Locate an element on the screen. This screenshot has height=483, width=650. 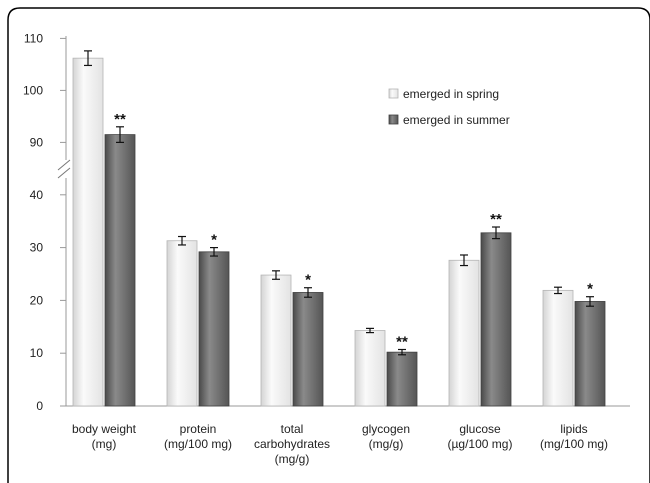
axis-break-mark is located at coordinates (65, 169).